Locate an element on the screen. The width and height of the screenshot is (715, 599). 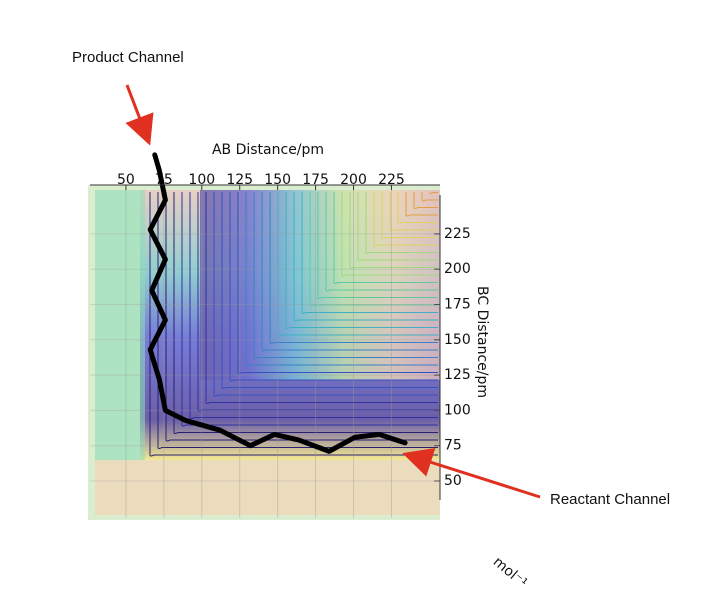
x-tick-label: 50 is located at coordinates (126, 180).